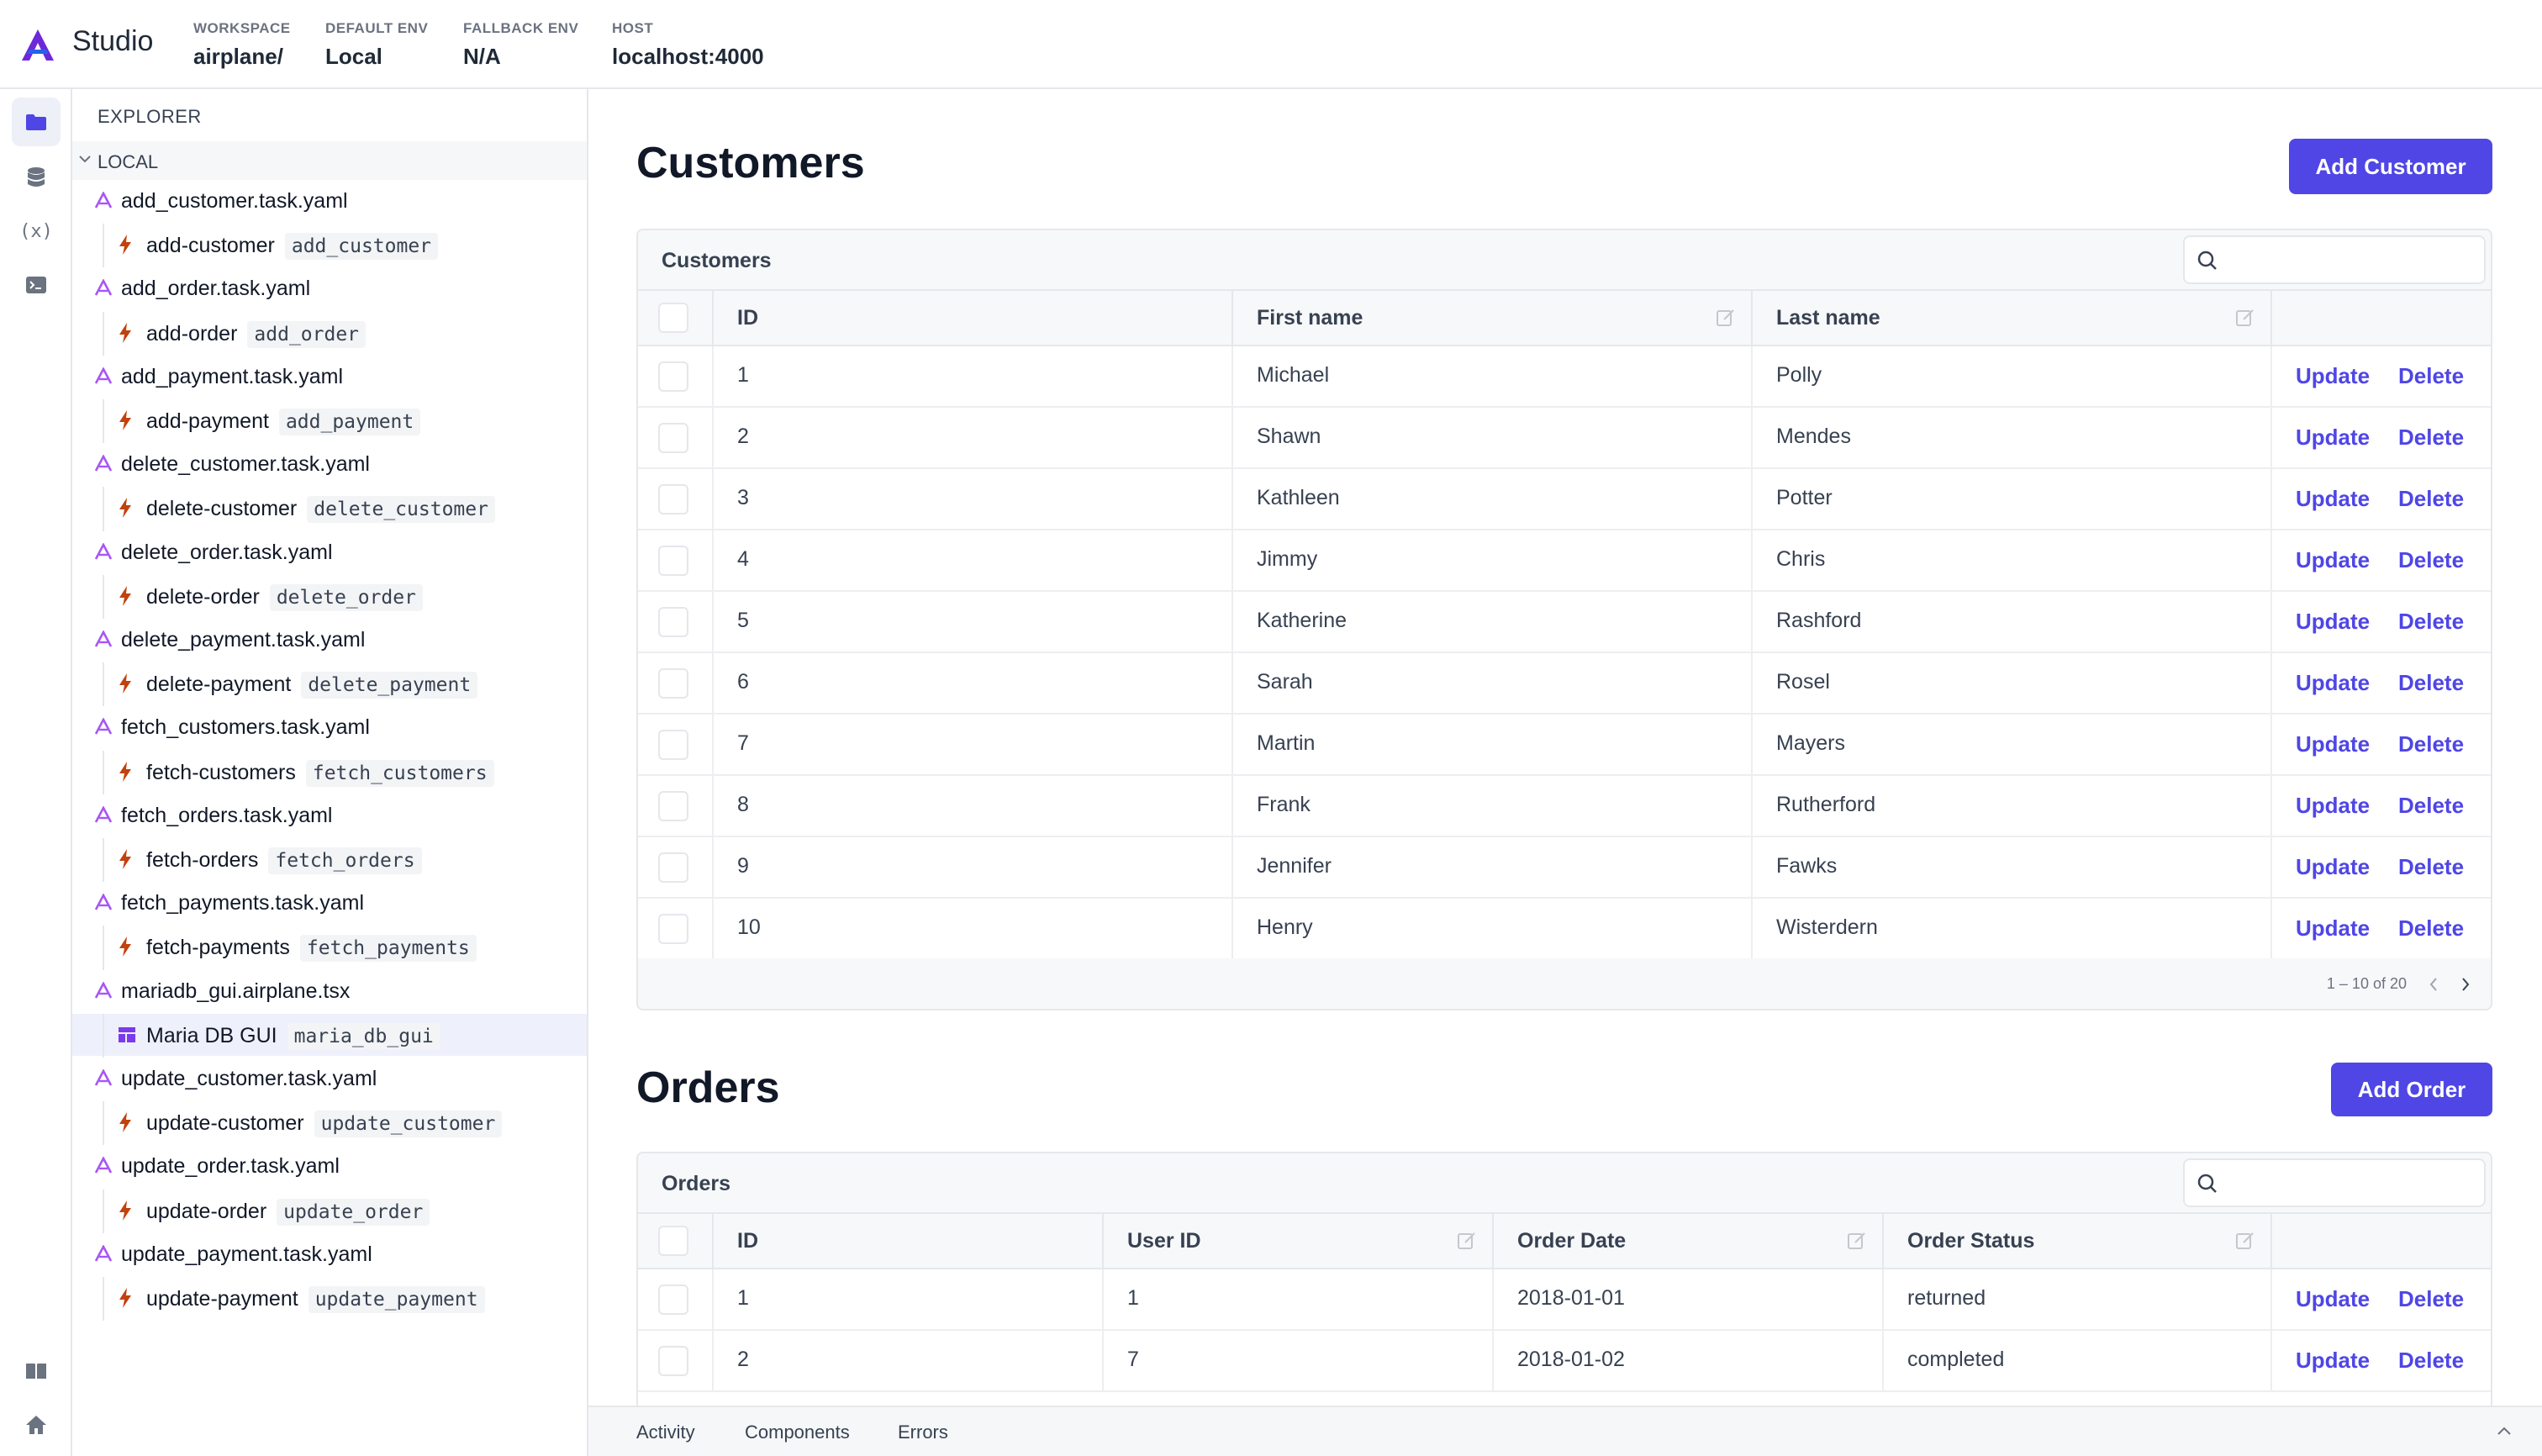 This screenshot has width=2542, height=1456. What do you see at coordinates (329, 1299) in the screenshot?
I see `tree-entity-row: update-payment update_payment` at bounding box center [329, 1299].